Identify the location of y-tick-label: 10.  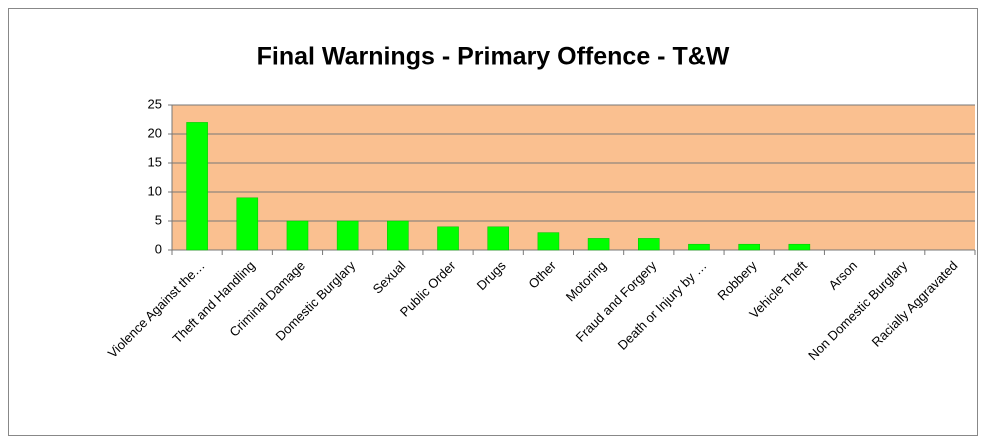
(155, 190).